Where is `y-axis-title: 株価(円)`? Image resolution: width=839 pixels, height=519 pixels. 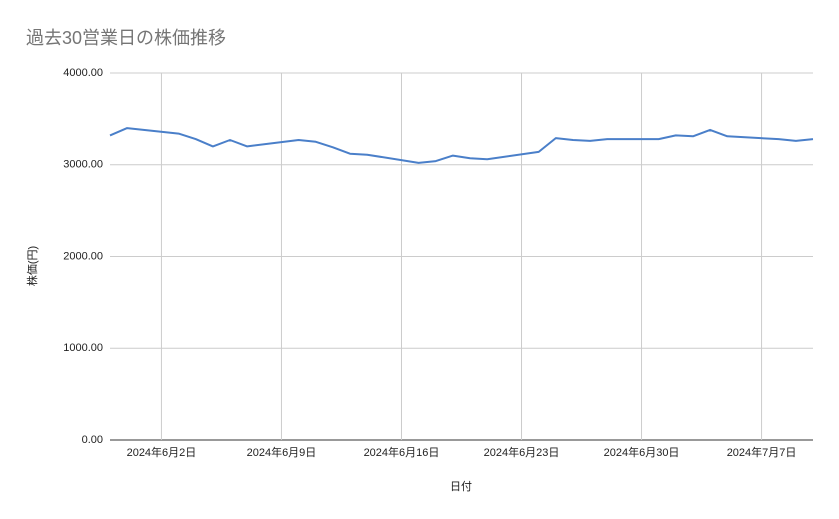 y-axis-title: 株価(円) is located at coordinates (32, 266).